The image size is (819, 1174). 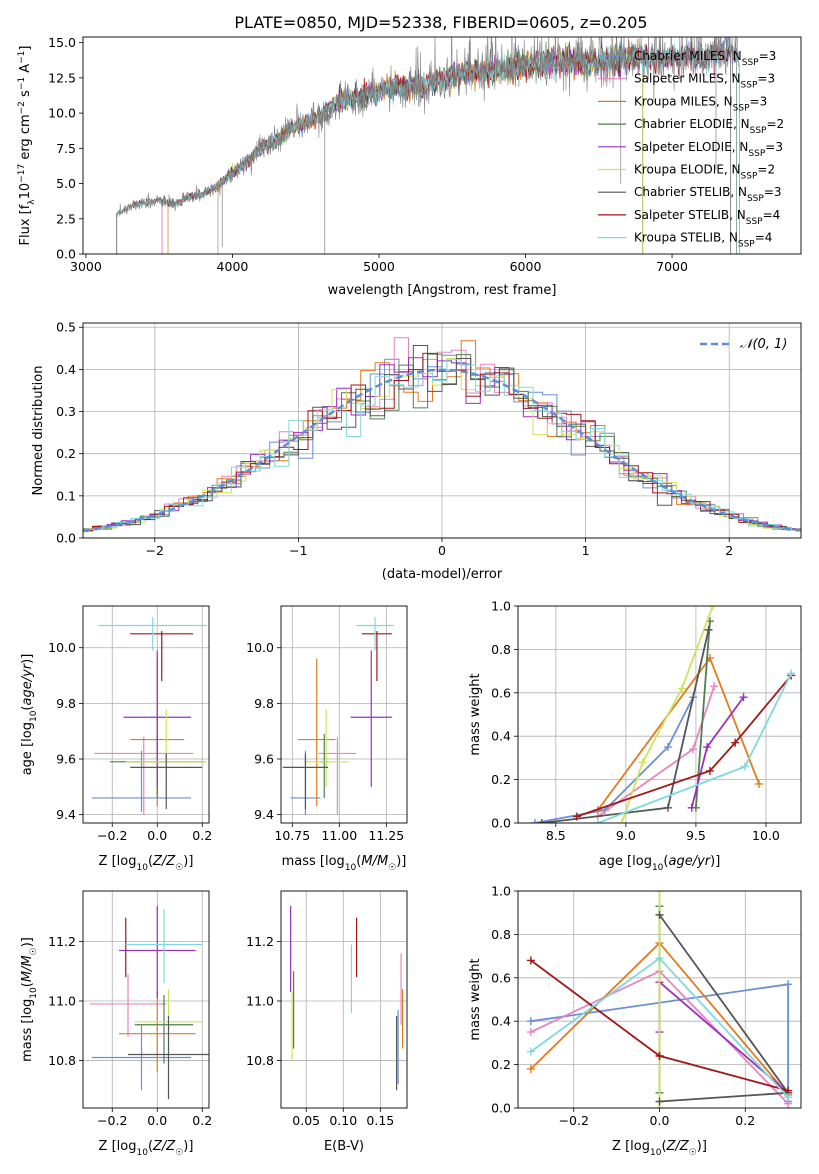 What do you see at coordinates (501, 823) in the screenshot?
I see `y-tick-label: 0.0` at bounding box center [501, 823].